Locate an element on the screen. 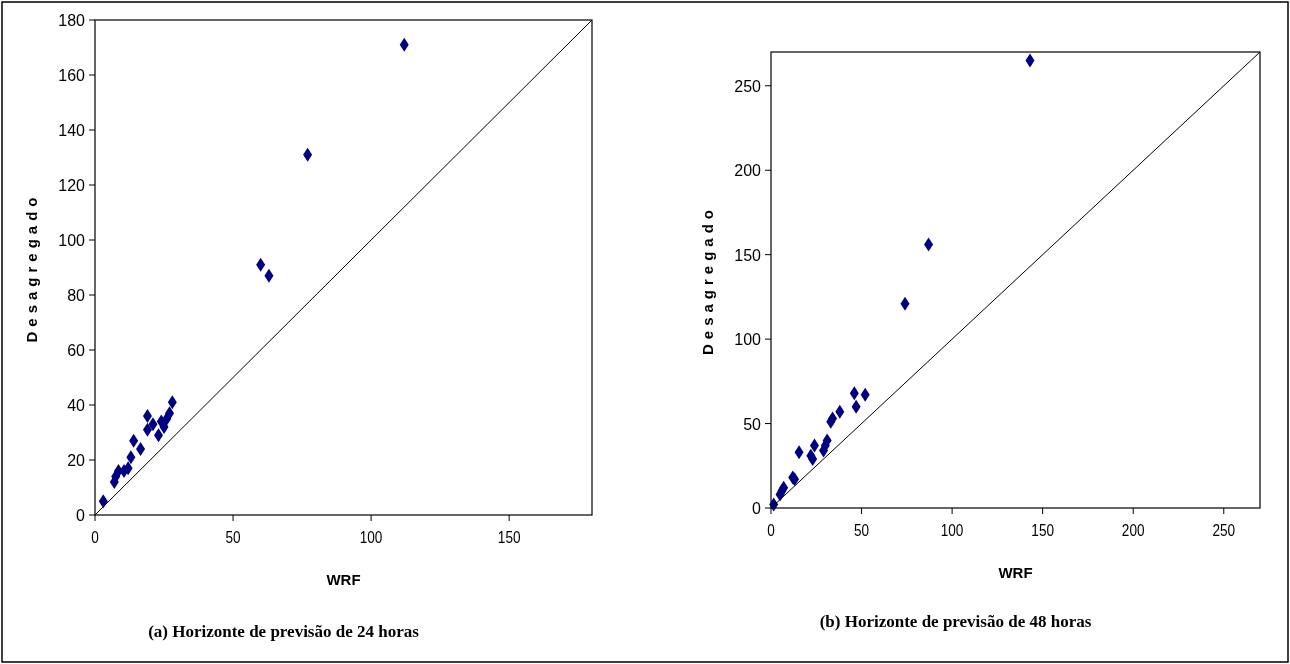 Image resolution: width=1290 pixels, height=664 pixels. y-tick-label: 160 is located at coordinates (72, 75).